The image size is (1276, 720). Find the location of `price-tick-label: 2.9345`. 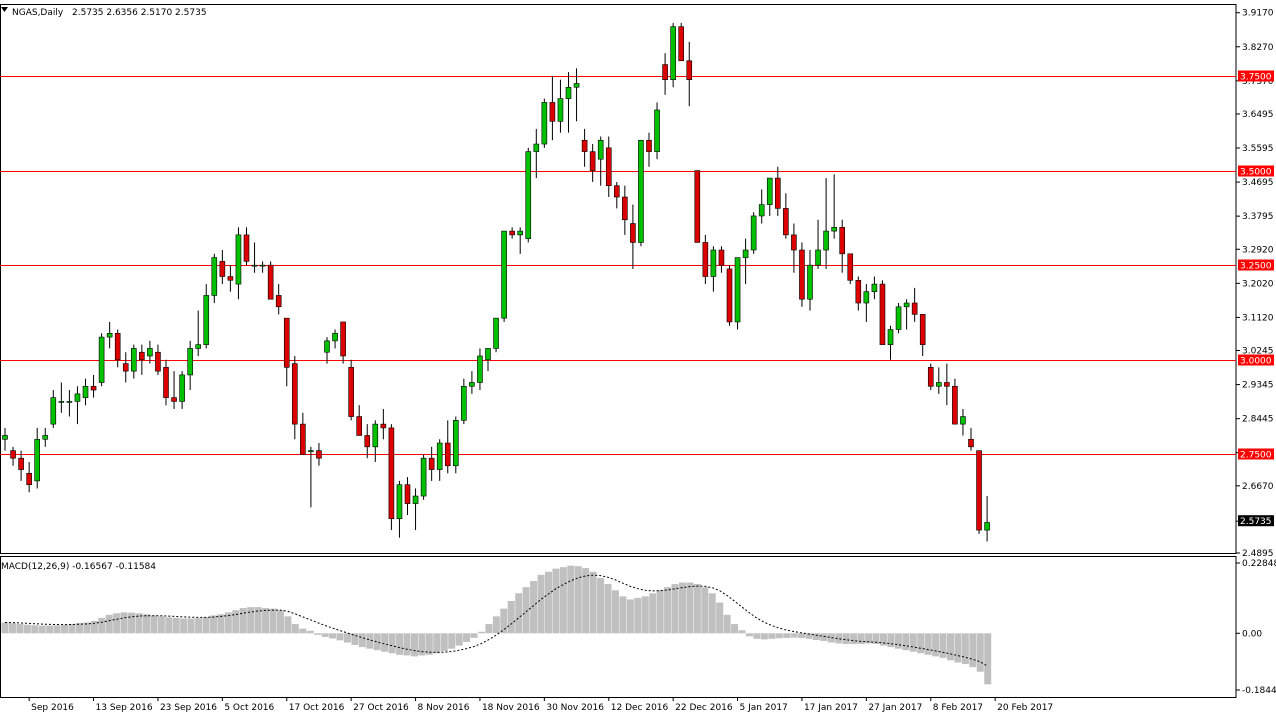

price-tick-label: 2.9345 is located at coordinates (1258, 386).